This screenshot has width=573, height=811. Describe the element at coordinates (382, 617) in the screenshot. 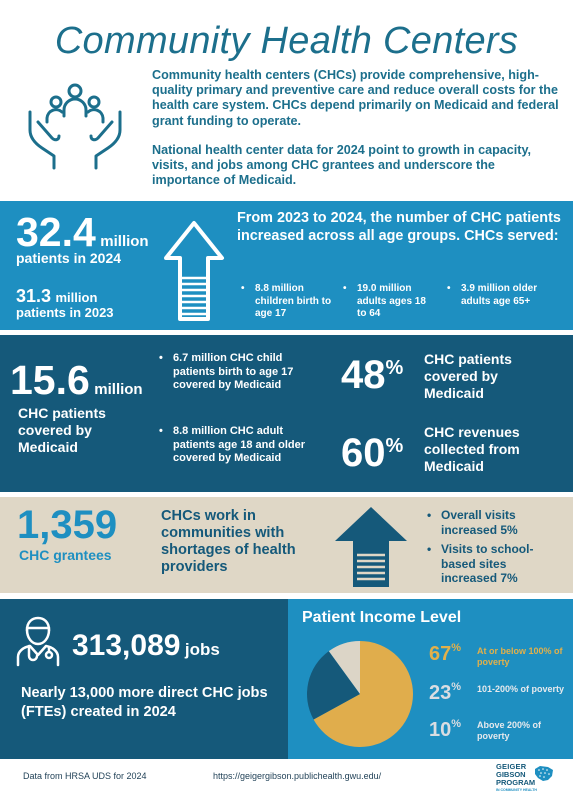

I see `income-title: Patient Income Level` at that location.